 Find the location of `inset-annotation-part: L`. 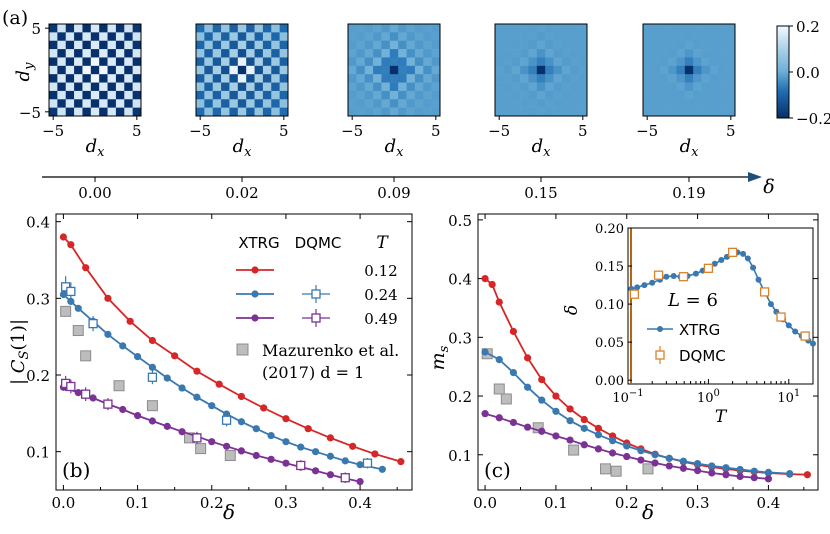

inset-annotation-part: L is located at coordinates (673, 300).